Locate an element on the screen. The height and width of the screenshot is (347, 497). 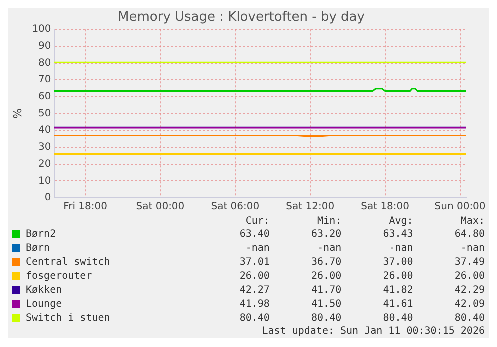
legend-label: Børn is located at coordinates (38, 249).